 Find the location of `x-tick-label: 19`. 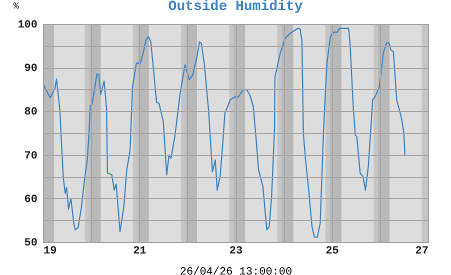

x-tick-label: 19 is located at coordinates (50, 252).